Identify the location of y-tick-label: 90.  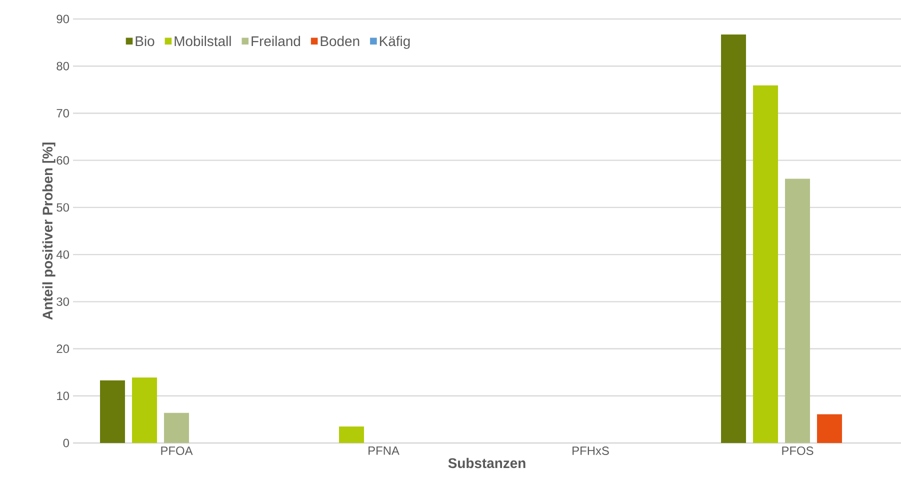
(63, 19).